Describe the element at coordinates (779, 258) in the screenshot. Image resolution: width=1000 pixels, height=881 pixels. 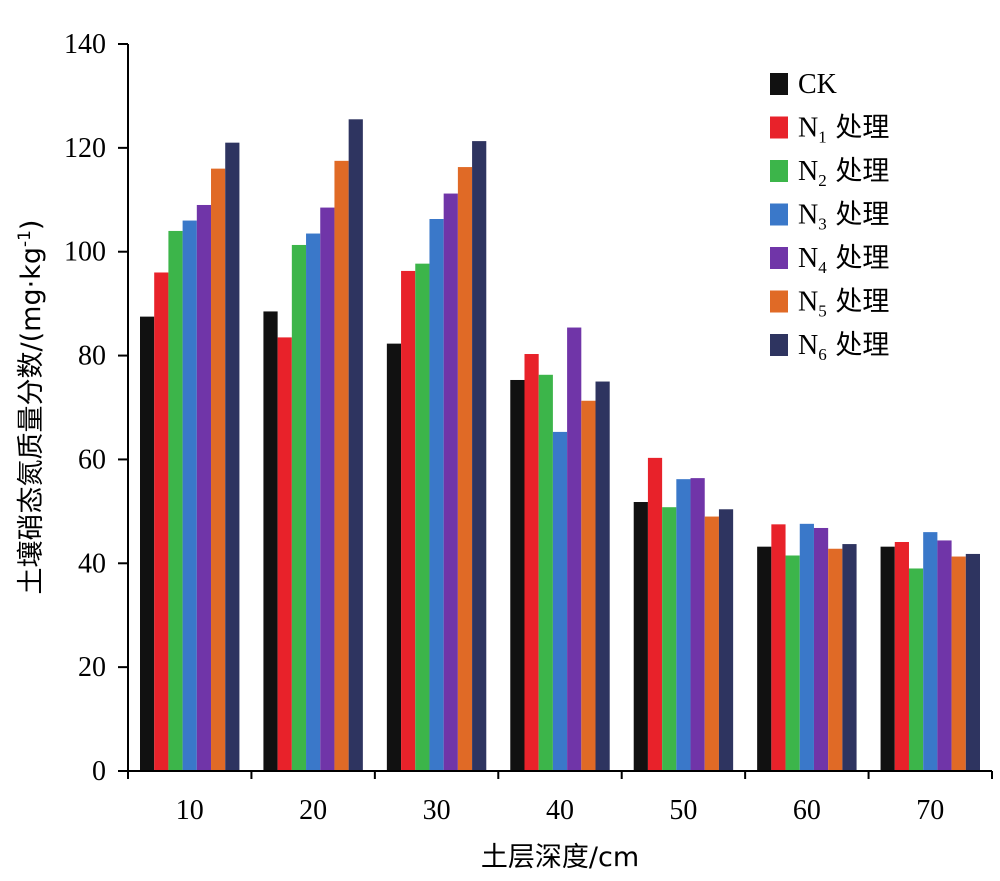
I see `legend-swatch-n4` at that location.